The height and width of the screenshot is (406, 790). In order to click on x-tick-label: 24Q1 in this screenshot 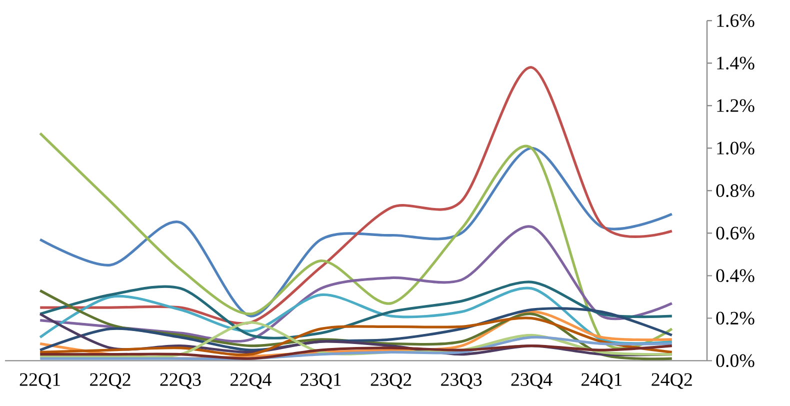, I will do `click(602, 381)`.